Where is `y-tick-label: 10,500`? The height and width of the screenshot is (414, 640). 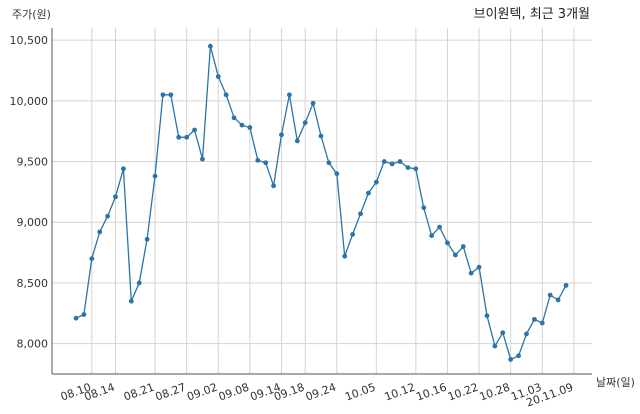
y-tick-label: 10,500 is located at coordinates (29, 40).